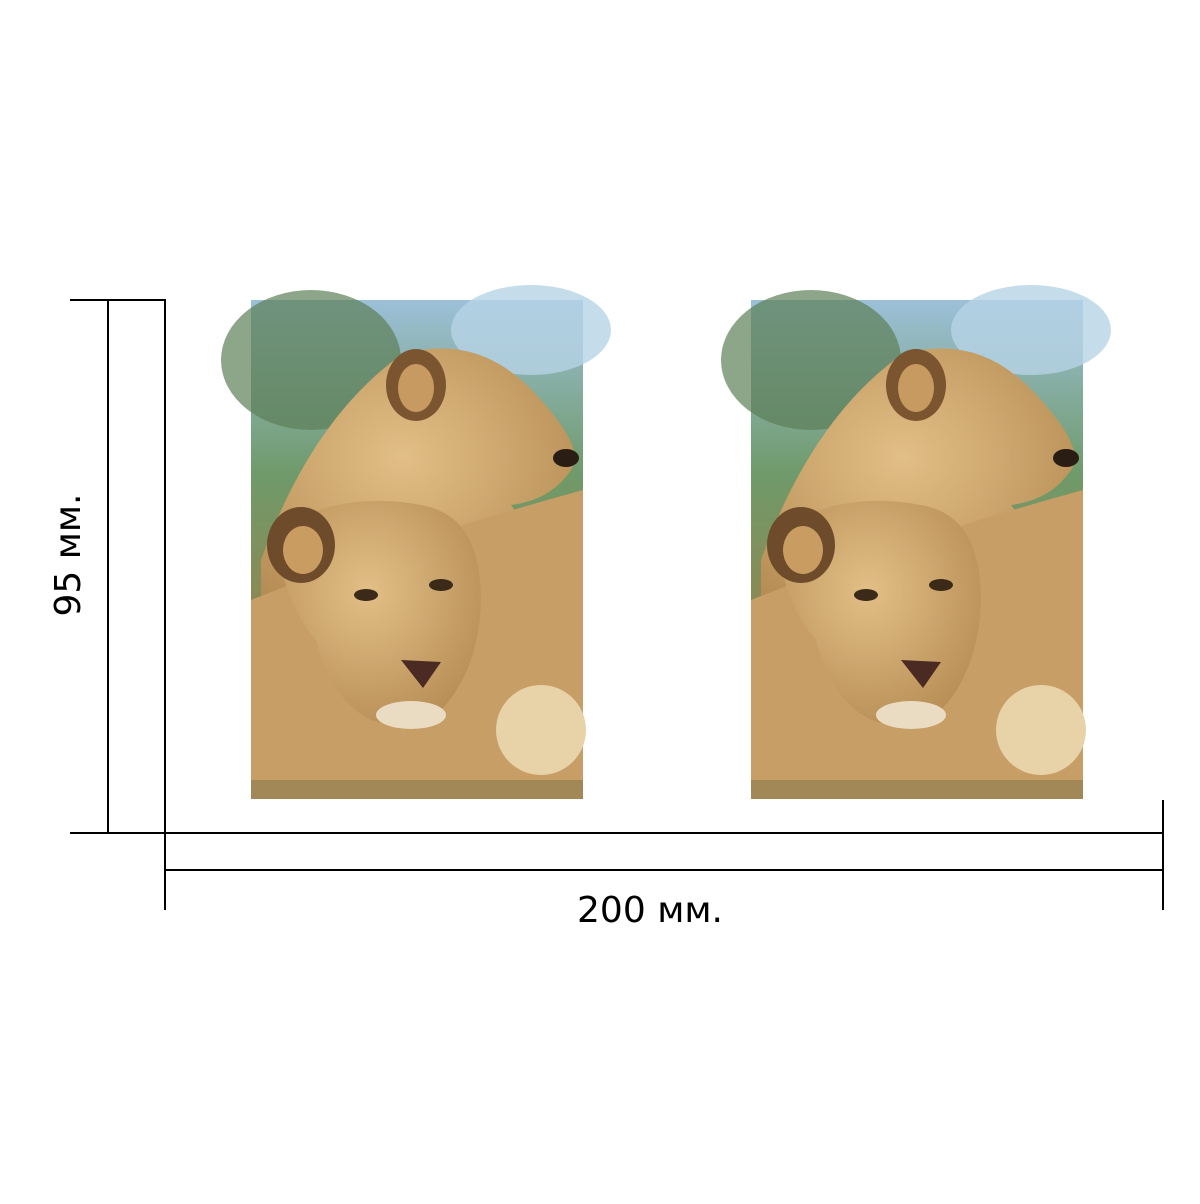 The image size is (1200, 1204). Describe the element at coordinates (916, 542) in the screenshot. I see `photo-right` at that location.